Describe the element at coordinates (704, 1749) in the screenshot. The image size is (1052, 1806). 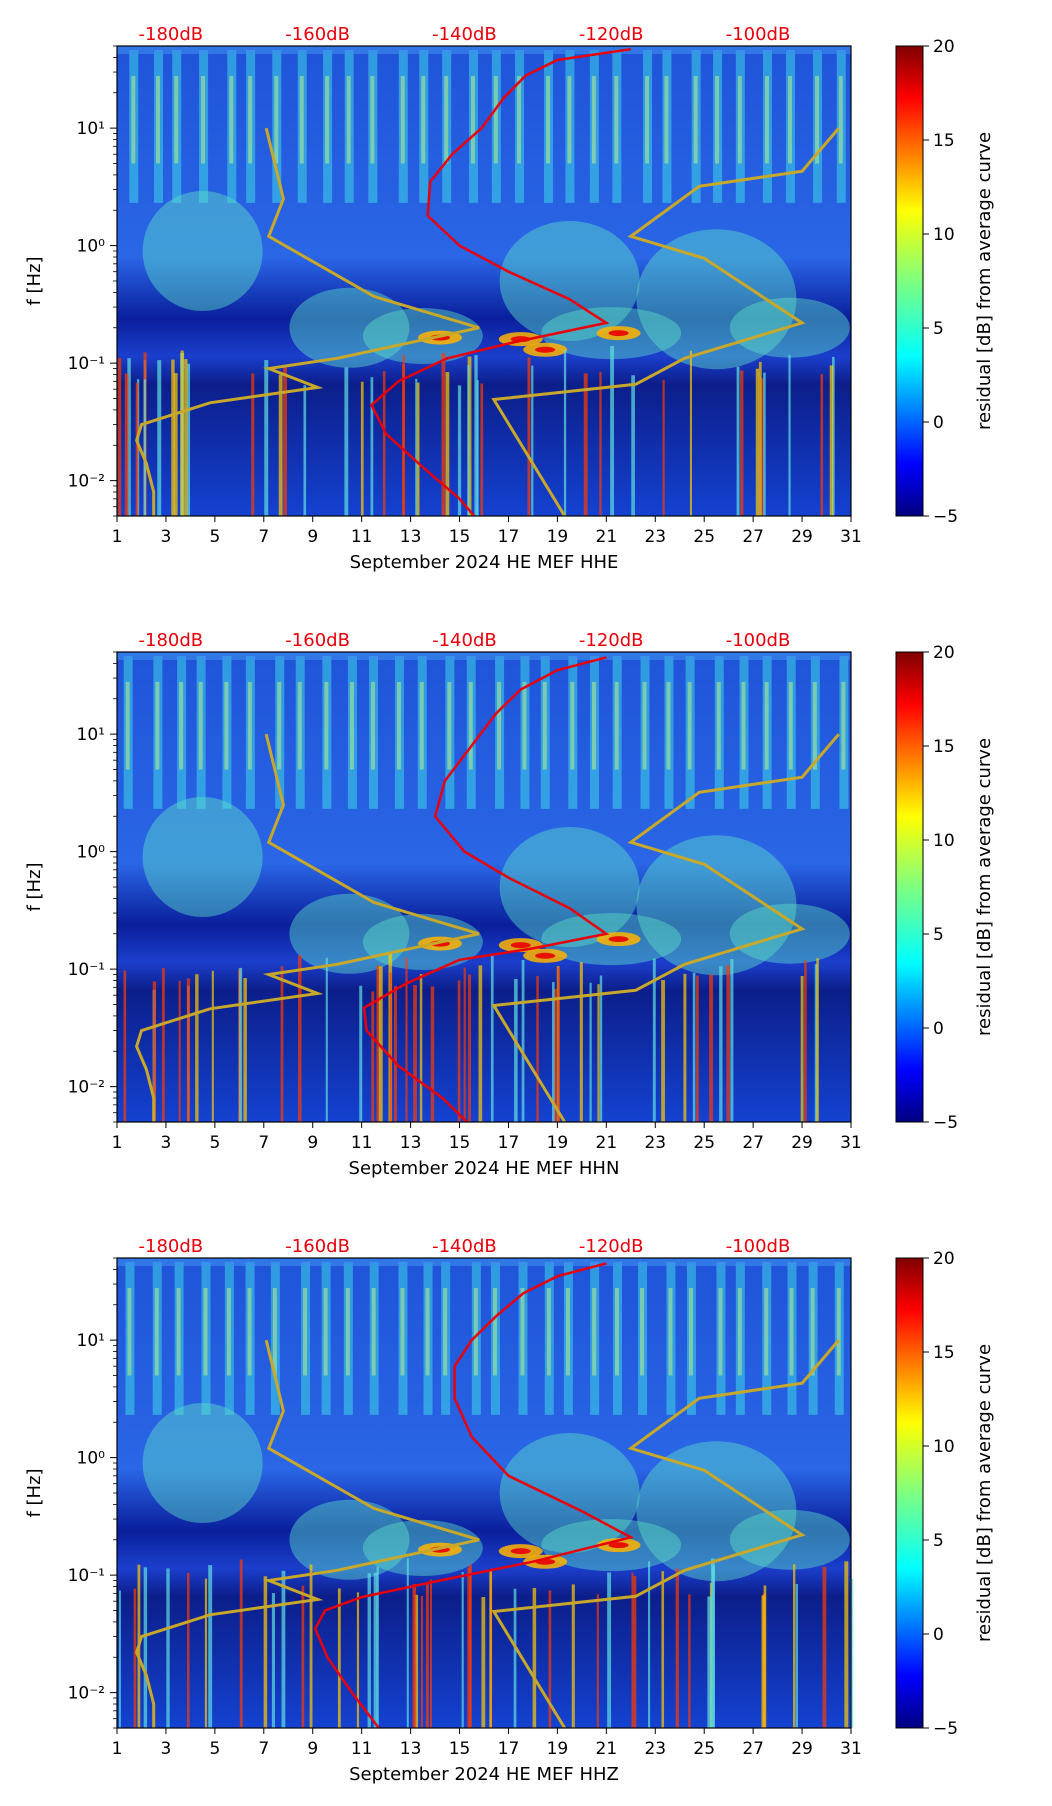
I see `x-tick-label: 25` at that location.